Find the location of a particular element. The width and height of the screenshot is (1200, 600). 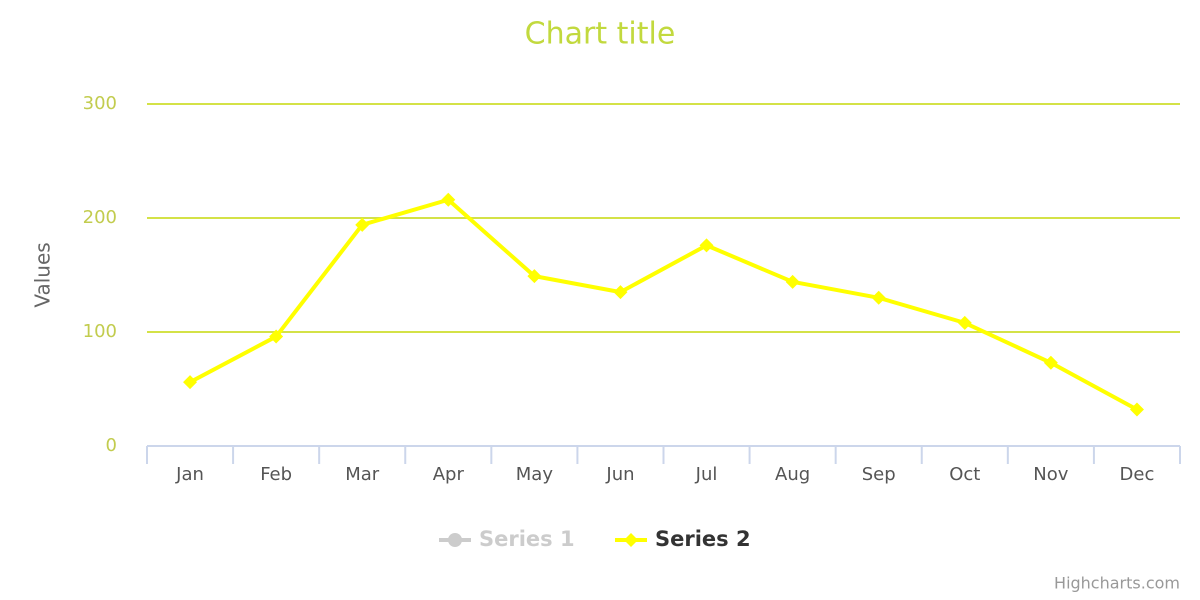

x-tick-label: Feb is located at coordinates (276, 474).